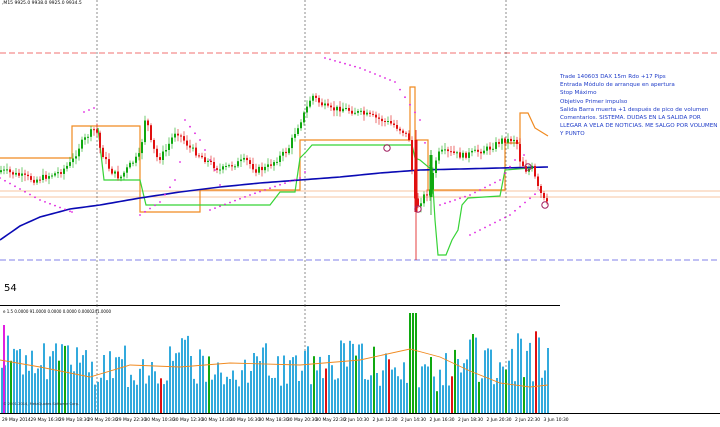  Describe the element at coordinates (45, 420) in the screenshot. I see `time-axis-label: 29 May 16:30` at that location.